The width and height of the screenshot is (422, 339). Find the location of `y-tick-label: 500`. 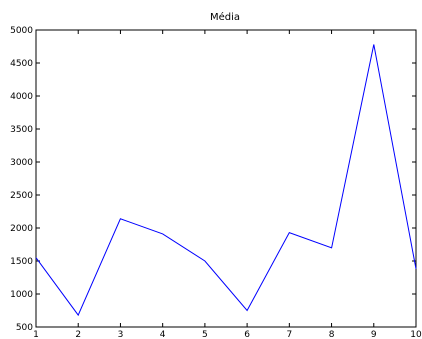

y-tick-label: 500 is located at coordinates (24, 328).